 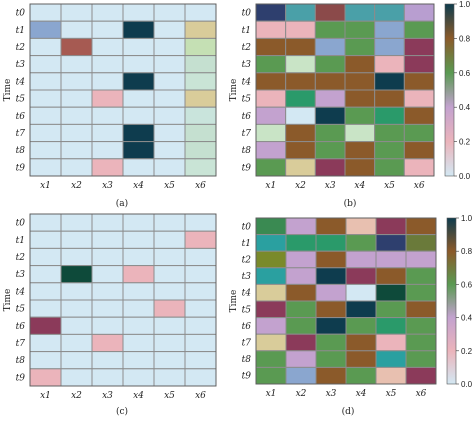 I want to click on panel-b-cell-t9-x1, so click(x=271, y=167).